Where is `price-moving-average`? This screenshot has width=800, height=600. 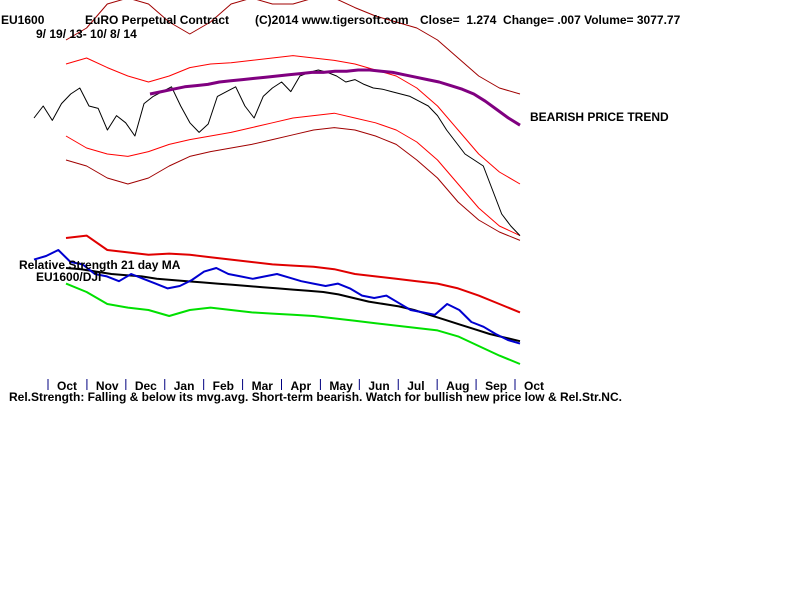 price-moving-average is located at coordinates (335, 97).